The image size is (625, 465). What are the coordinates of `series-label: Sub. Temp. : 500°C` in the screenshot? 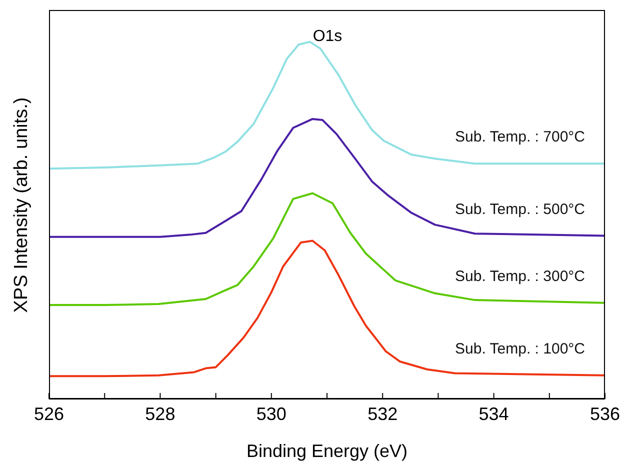 It's located at (520, 209).